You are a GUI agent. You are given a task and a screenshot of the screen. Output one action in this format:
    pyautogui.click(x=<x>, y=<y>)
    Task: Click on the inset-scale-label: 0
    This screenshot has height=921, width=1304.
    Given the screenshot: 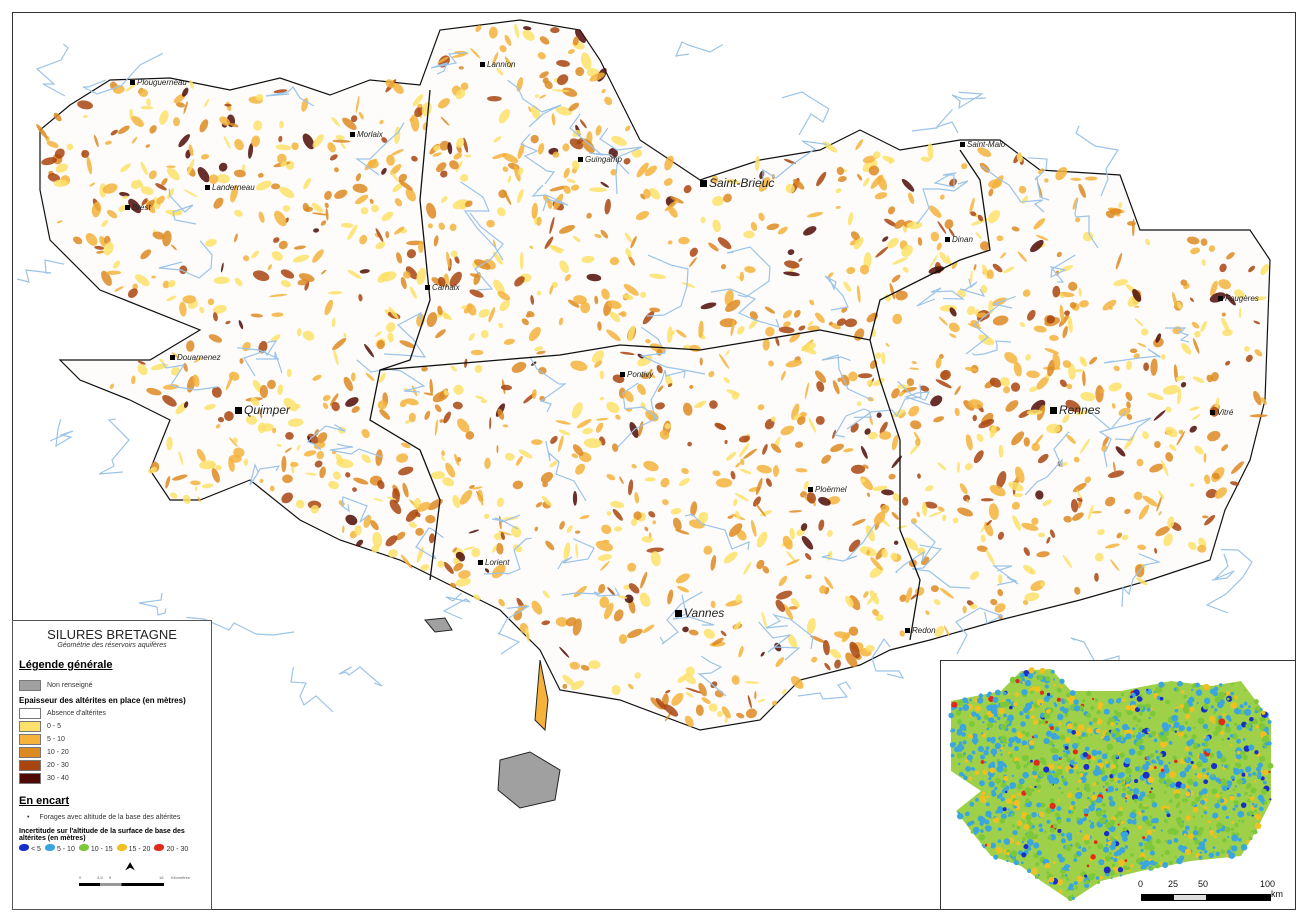 What is the action you would take?
    pyautogui.click(x=1141, y=884)
    